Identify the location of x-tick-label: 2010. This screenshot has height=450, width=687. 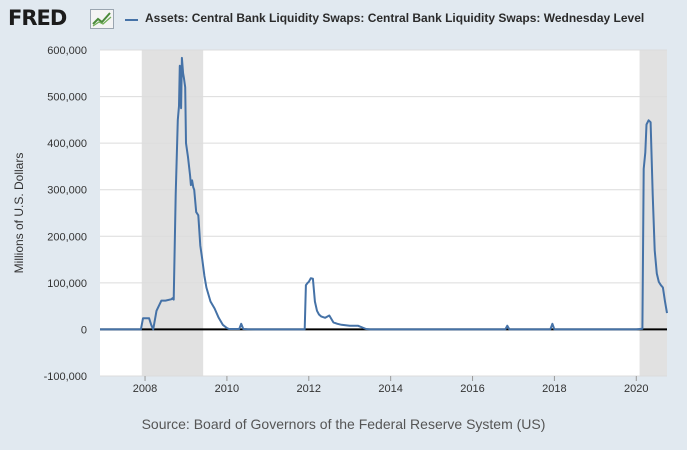
(227, 389).